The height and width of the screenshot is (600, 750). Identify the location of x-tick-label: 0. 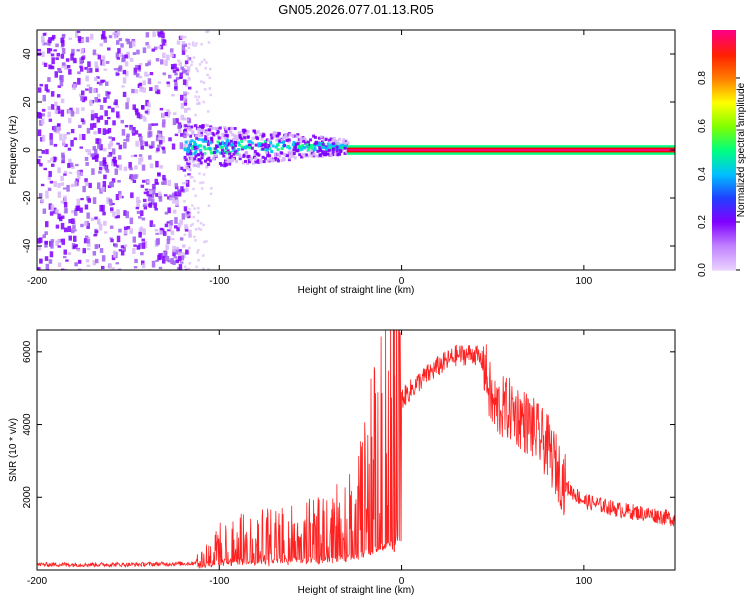
(402, 581).